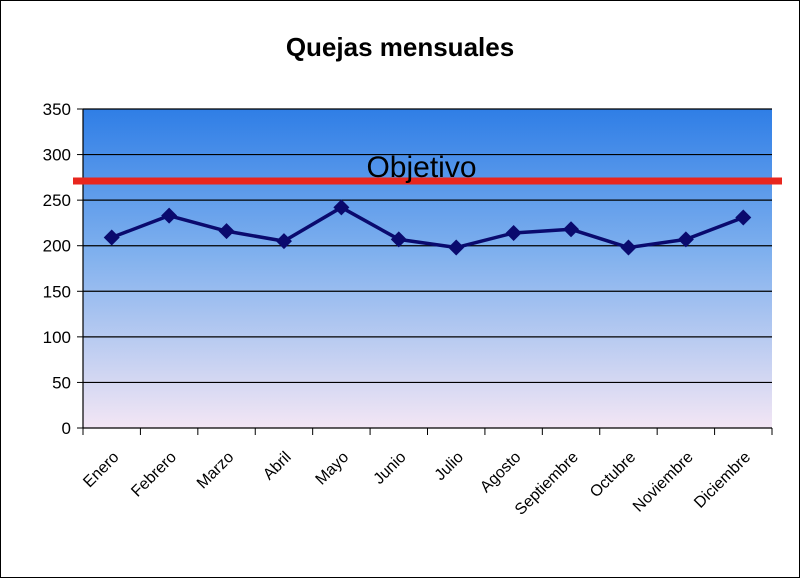 This screenshot has width=800, height=578. Describe the element at coordinates (57, 200) in the screenshot. I see `y-tick-label: 250` at that location.